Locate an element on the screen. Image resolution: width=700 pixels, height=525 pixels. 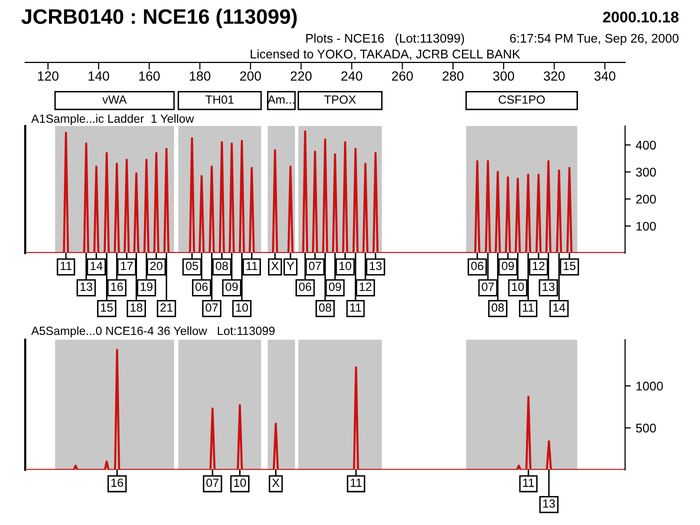
x-tick-label: 120 is located at coordinates (48, 76).